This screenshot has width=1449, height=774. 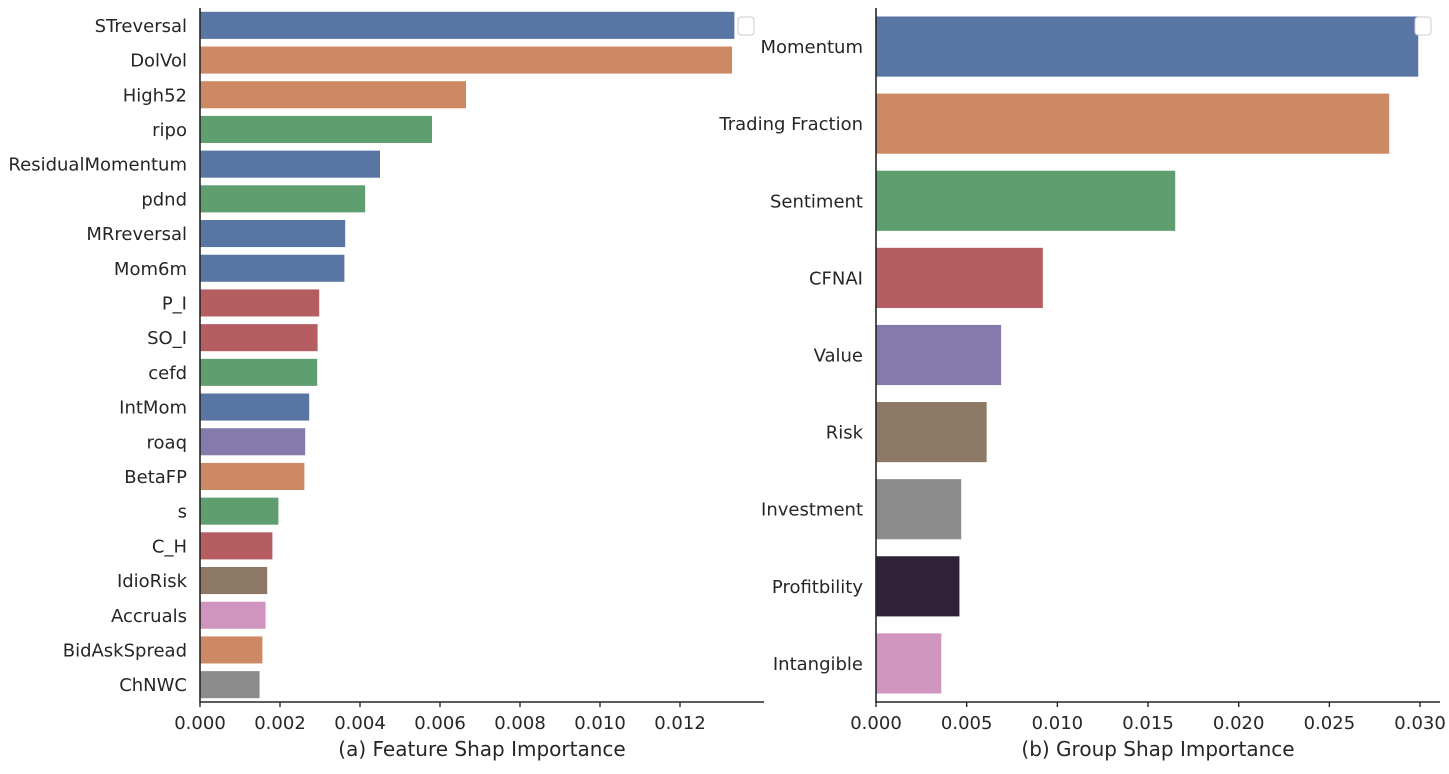 I want to click on bar-trading-fraction, so click(x=1133, y=123).